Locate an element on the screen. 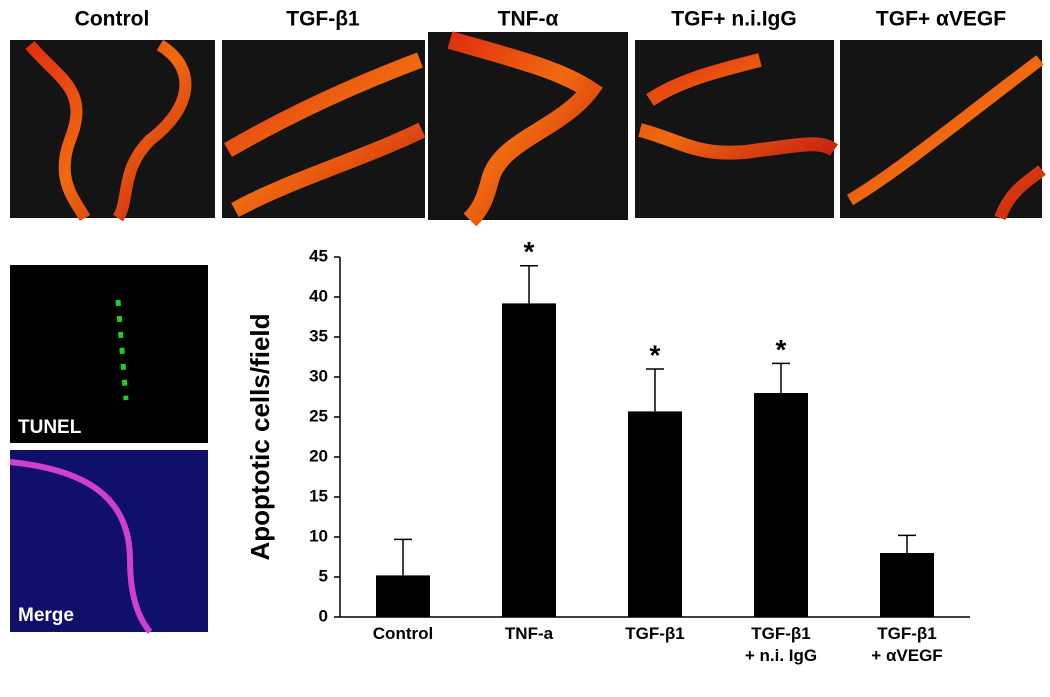 This screenshot has height=697, width=1050. y-axis-label: Apoptotic cells/field is located at coordinates (260, 436).